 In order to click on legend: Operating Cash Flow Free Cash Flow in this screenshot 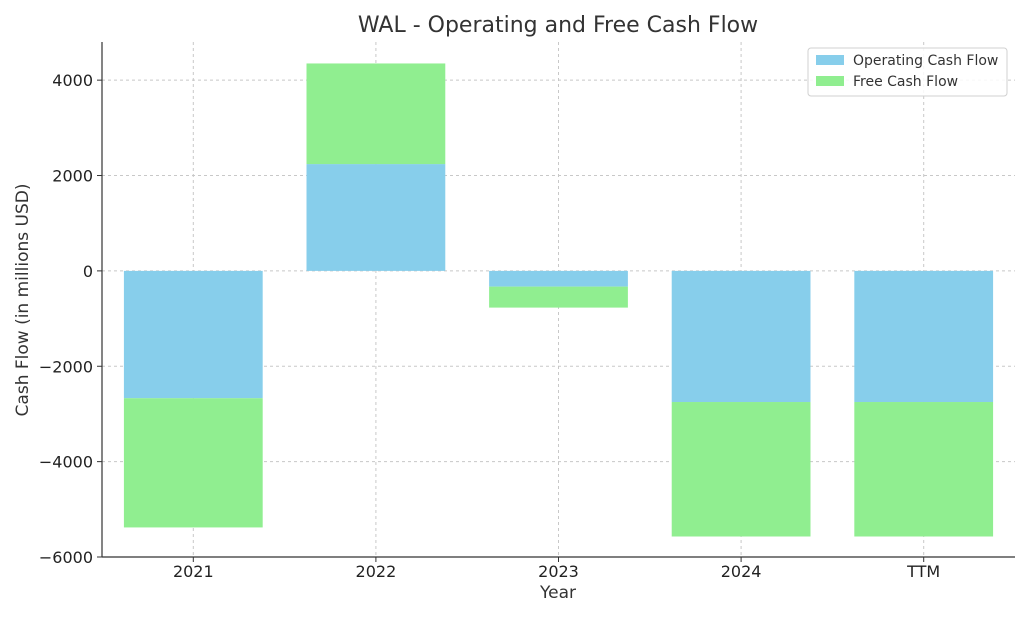, I will do `click(907, 72)`.